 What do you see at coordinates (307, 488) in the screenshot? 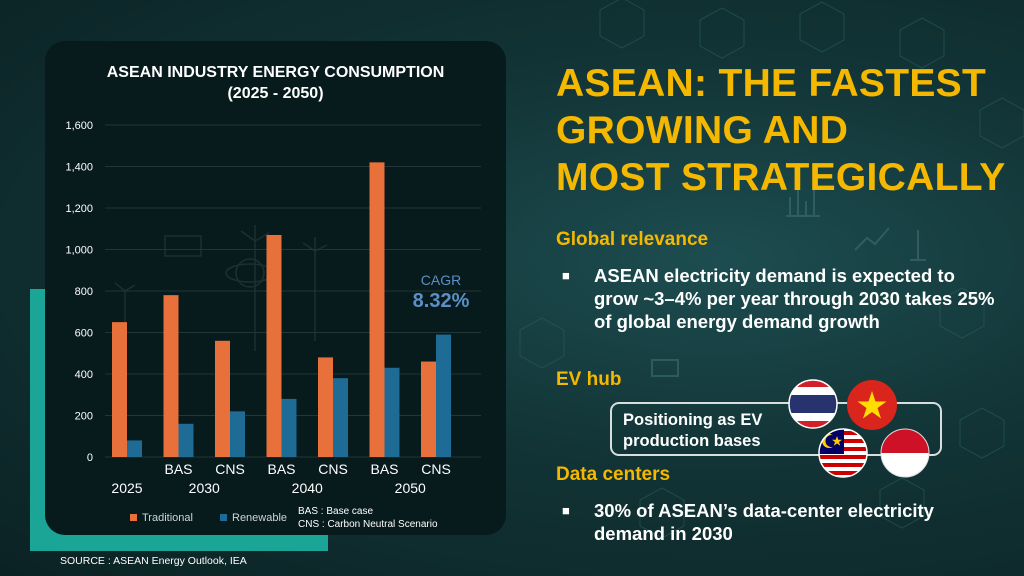
I see `x-group-label: 2040` at bounding box center [307, 488].